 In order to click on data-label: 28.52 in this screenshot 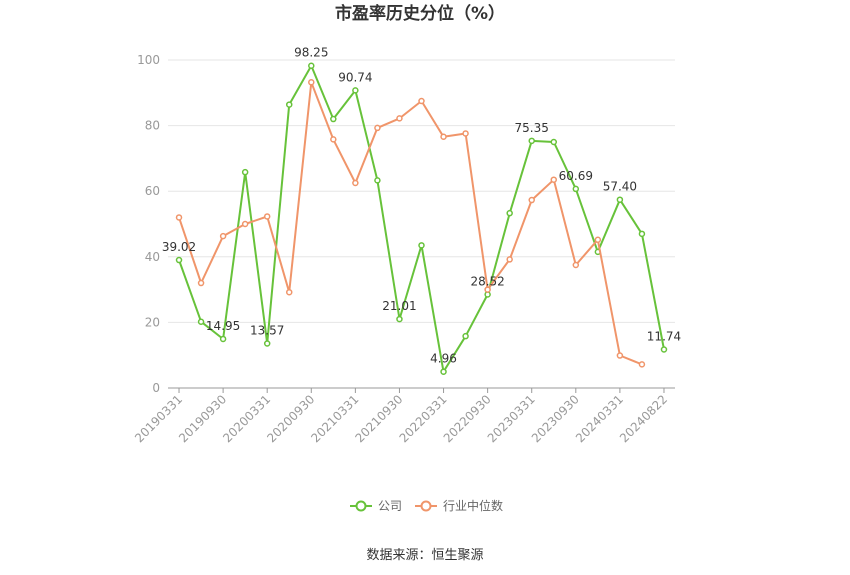, I will do `click(487, 281)`.